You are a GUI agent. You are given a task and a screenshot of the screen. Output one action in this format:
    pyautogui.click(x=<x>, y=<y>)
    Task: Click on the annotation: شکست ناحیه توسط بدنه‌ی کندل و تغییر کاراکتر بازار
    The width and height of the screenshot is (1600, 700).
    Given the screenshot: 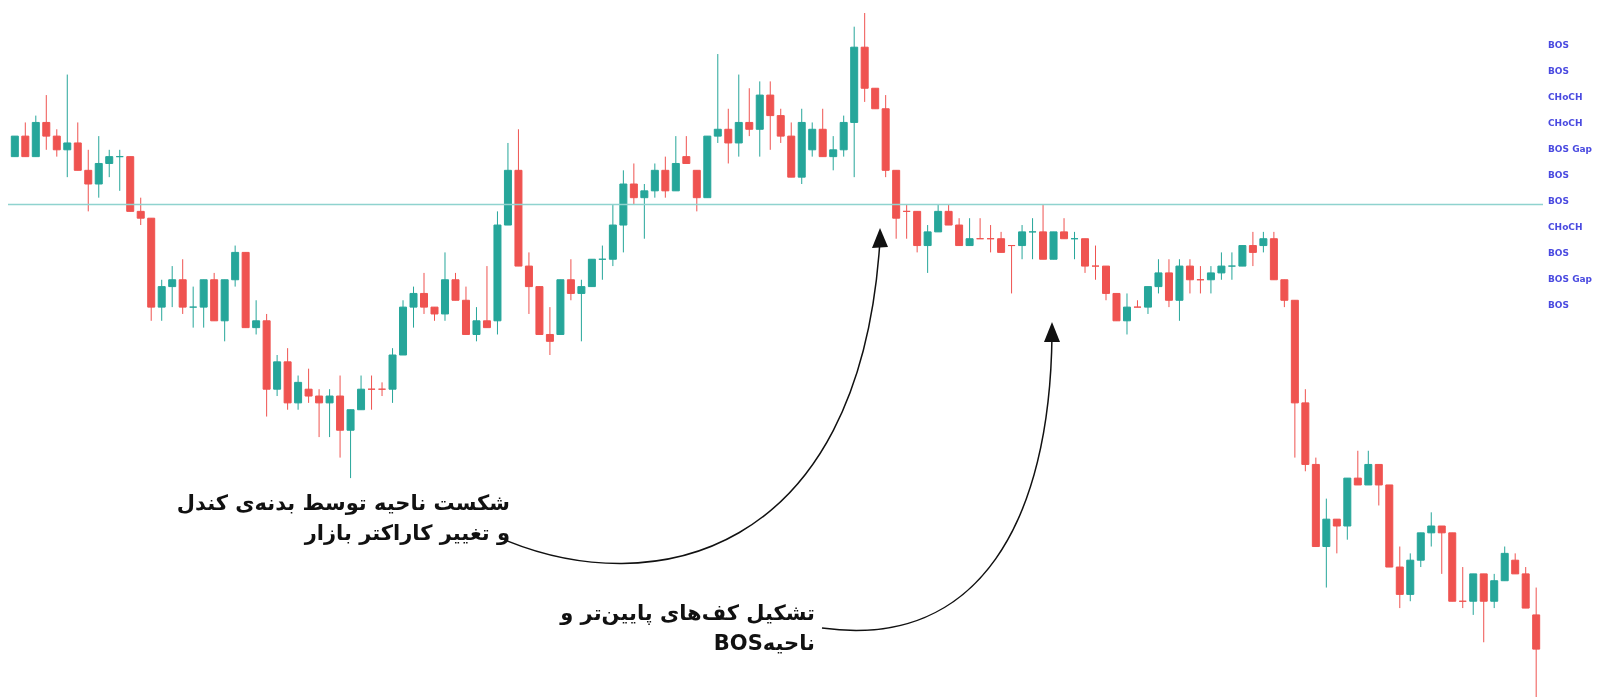 What is the action you would take?
    pyautogui.click(x=343, y=518)
    